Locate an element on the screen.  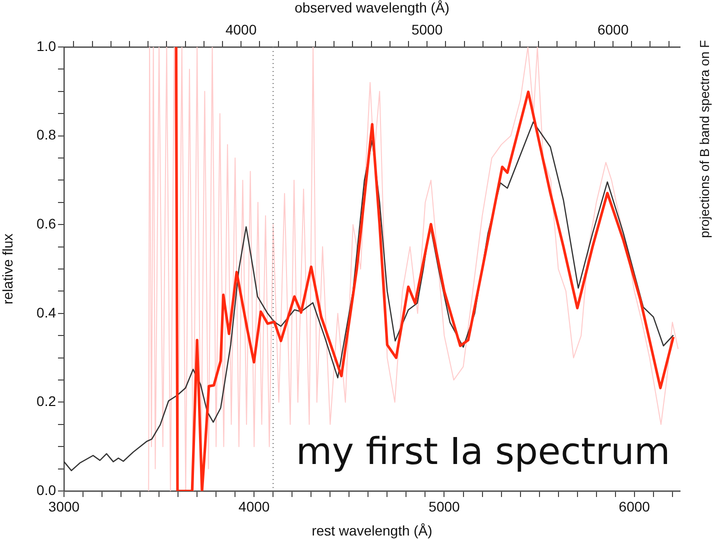
x-tick-label: 3000 is located at coordinates (64, 506).